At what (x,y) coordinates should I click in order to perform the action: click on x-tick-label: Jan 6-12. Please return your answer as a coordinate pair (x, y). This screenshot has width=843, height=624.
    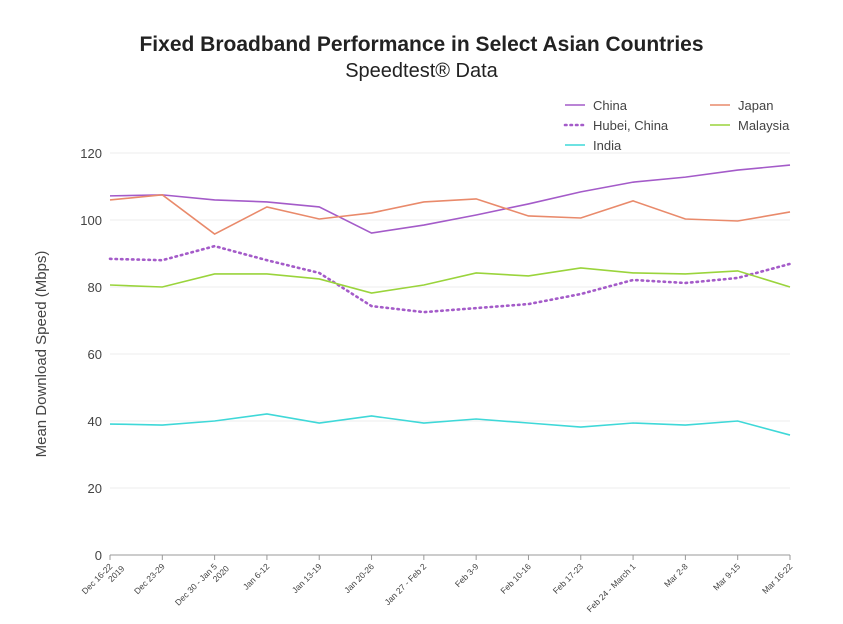
    Looking at the image, I should click on (256, 576).